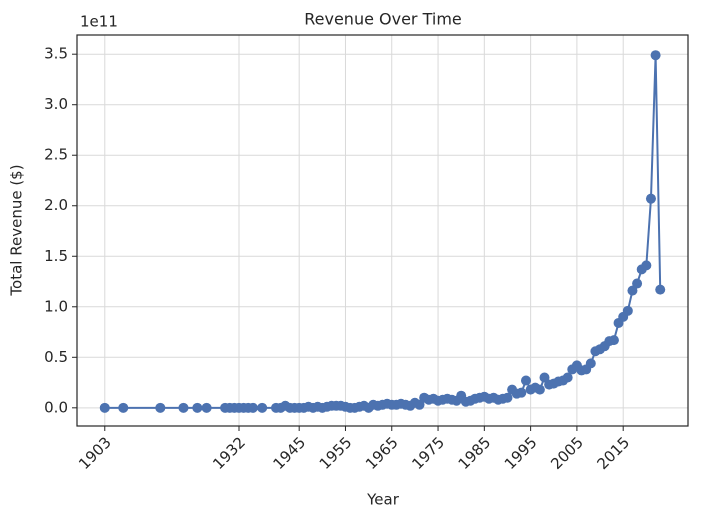 This screenshot has width=706, height=516. What do you see at coordinates (56, 306) in the screenshot?
I see `y-tick-label: 1.0` at bounding box center [56, 306].